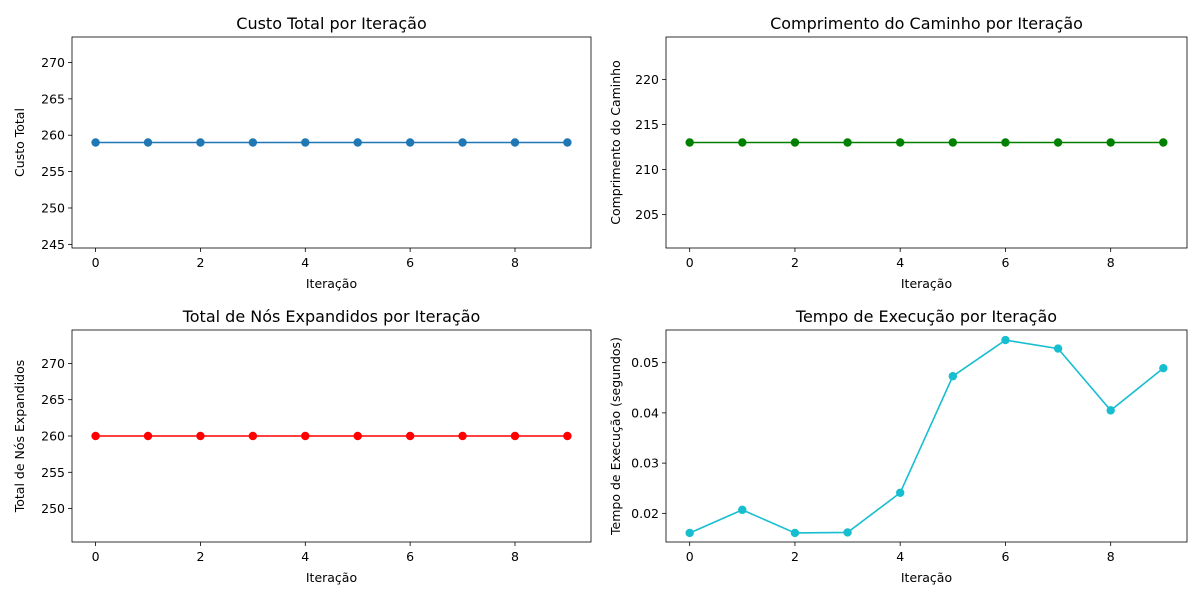 The image size is (1200, 600). I want to click on y-tick-label: 0.05, so click(645, 362).